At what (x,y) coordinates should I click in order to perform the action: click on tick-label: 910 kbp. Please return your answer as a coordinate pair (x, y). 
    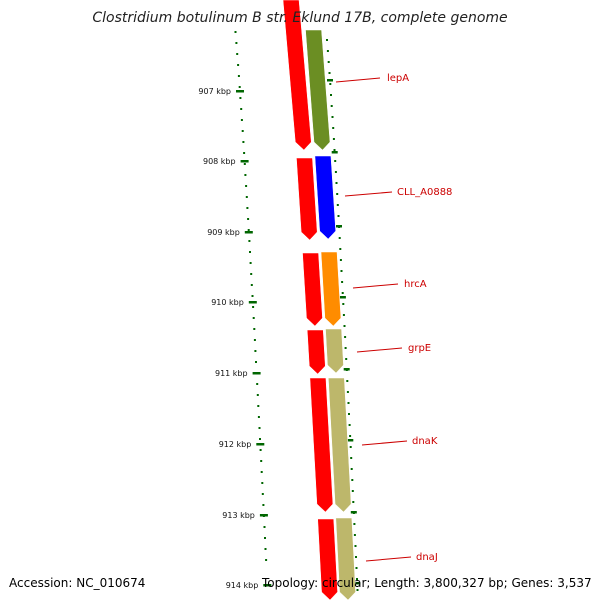
    Looking at the image, I should click on (227, 302).